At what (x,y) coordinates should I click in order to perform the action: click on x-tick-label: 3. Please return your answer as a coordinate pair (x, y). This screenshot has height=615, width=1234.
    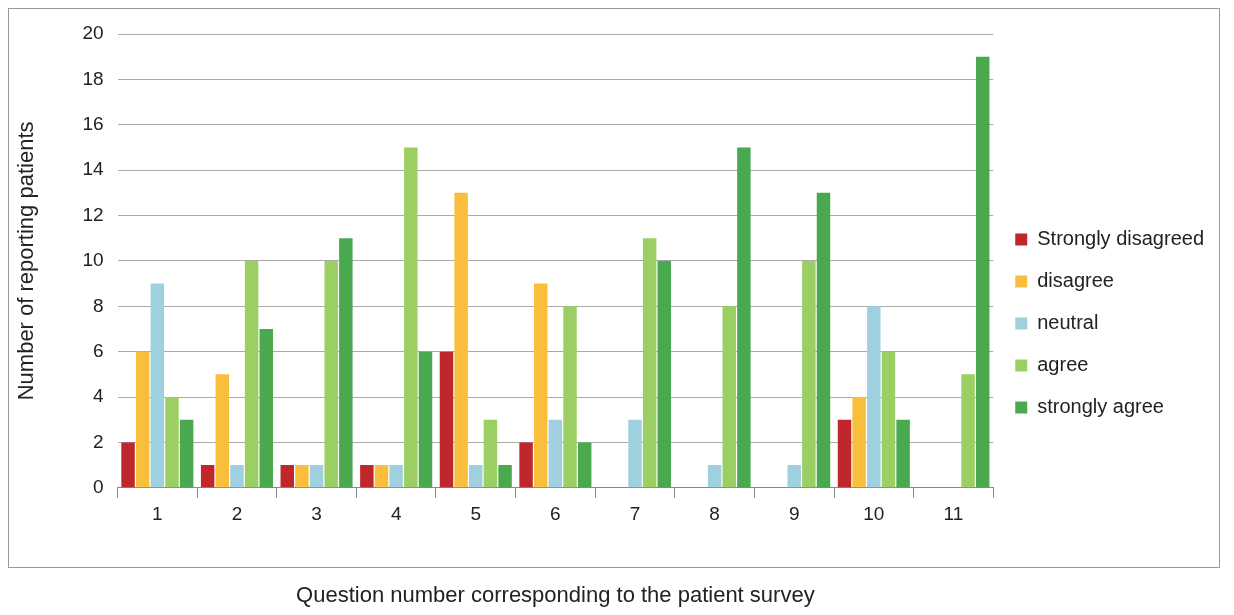
    Looking at the image, I should click on (316, 514).